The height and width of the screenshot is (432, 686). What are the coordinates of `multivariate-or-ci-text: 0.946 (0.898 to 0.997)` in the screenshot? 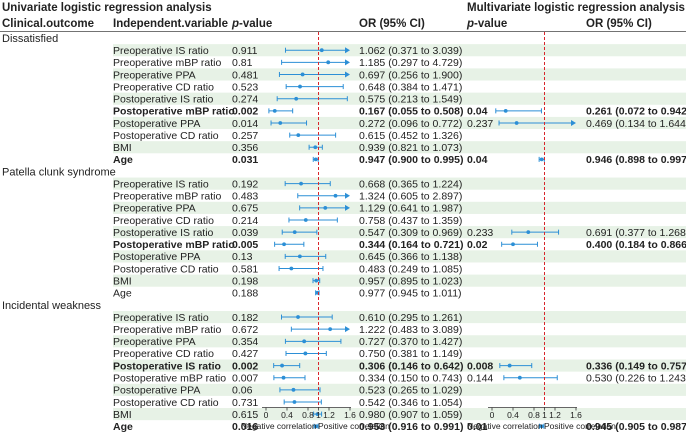 It's located at (636, 160).